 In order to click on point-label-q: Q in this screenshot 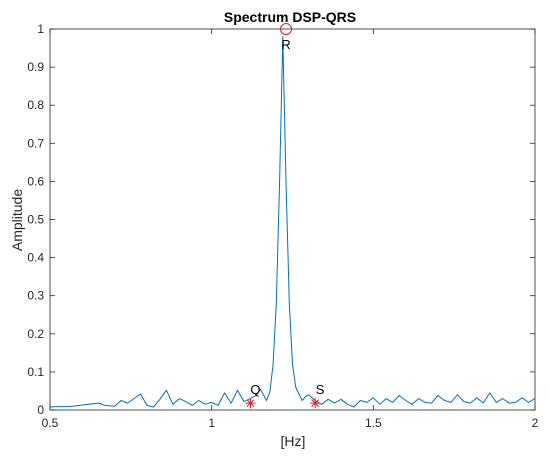, I will do `click(255, 389)`.